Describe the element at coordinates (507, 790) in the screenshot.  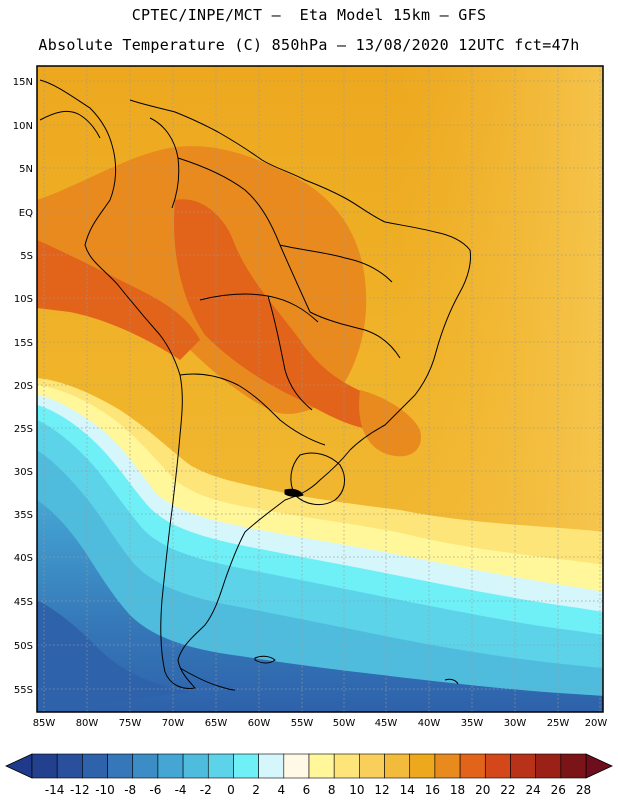
I see `colorbar-label: 22` at that location.